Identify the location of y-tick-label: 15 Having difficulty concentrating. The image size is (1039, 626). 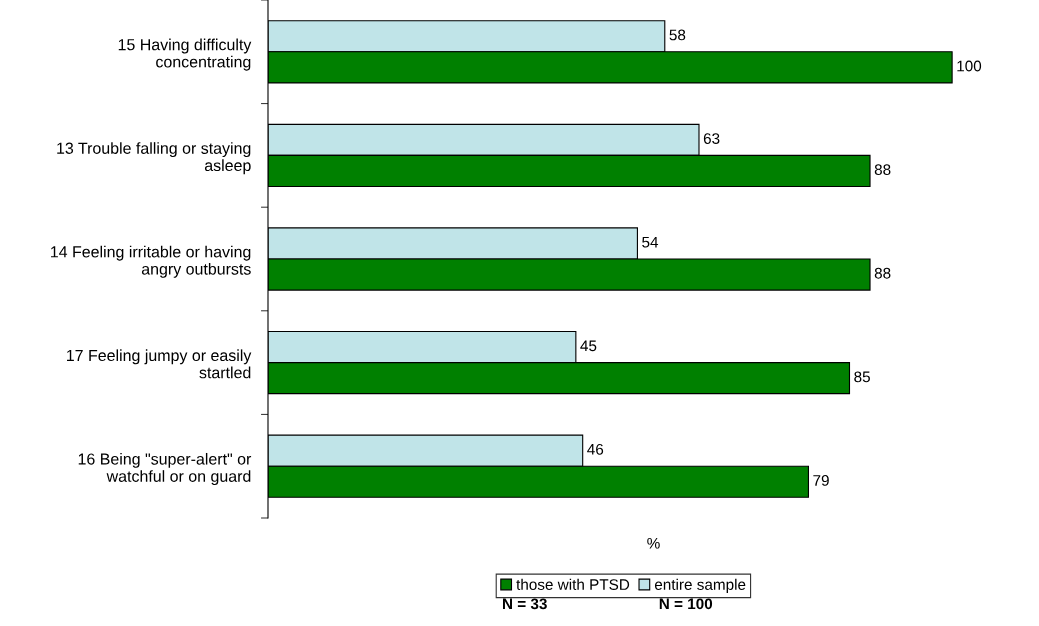
(185, 54).